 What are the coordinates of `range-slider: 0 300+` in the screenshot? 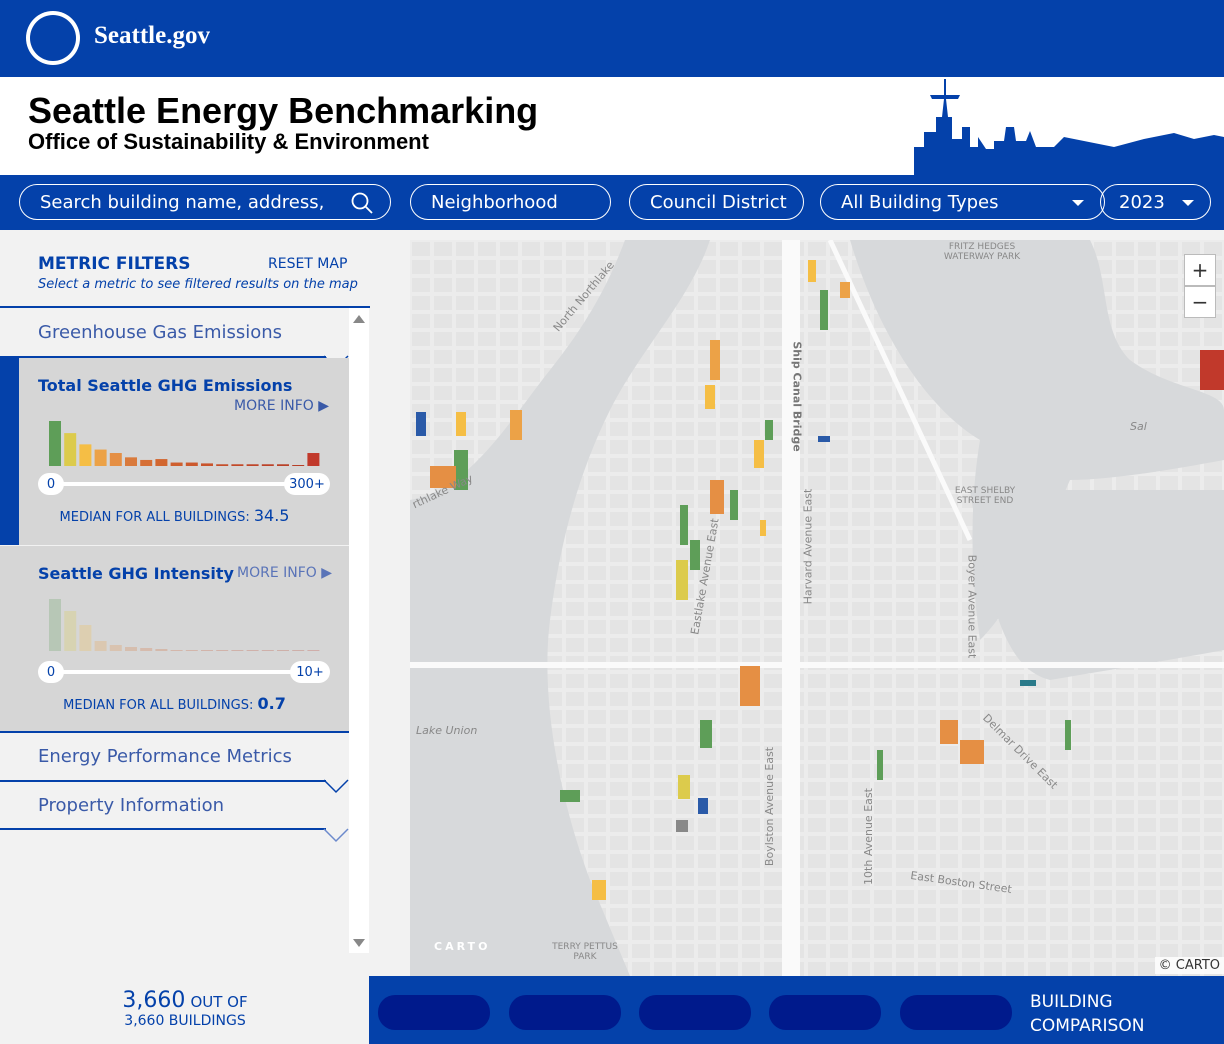 It's located at (184, 484).